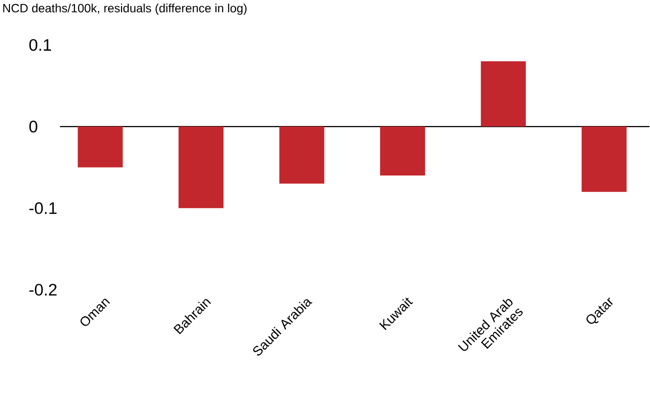 Image resolution: width=650 pixels, height=402 pixels. What do you see at coordinates (43, 208) in the screenshot?
I see `y-tick-label: -0.1` at bounding box center [43, 208].